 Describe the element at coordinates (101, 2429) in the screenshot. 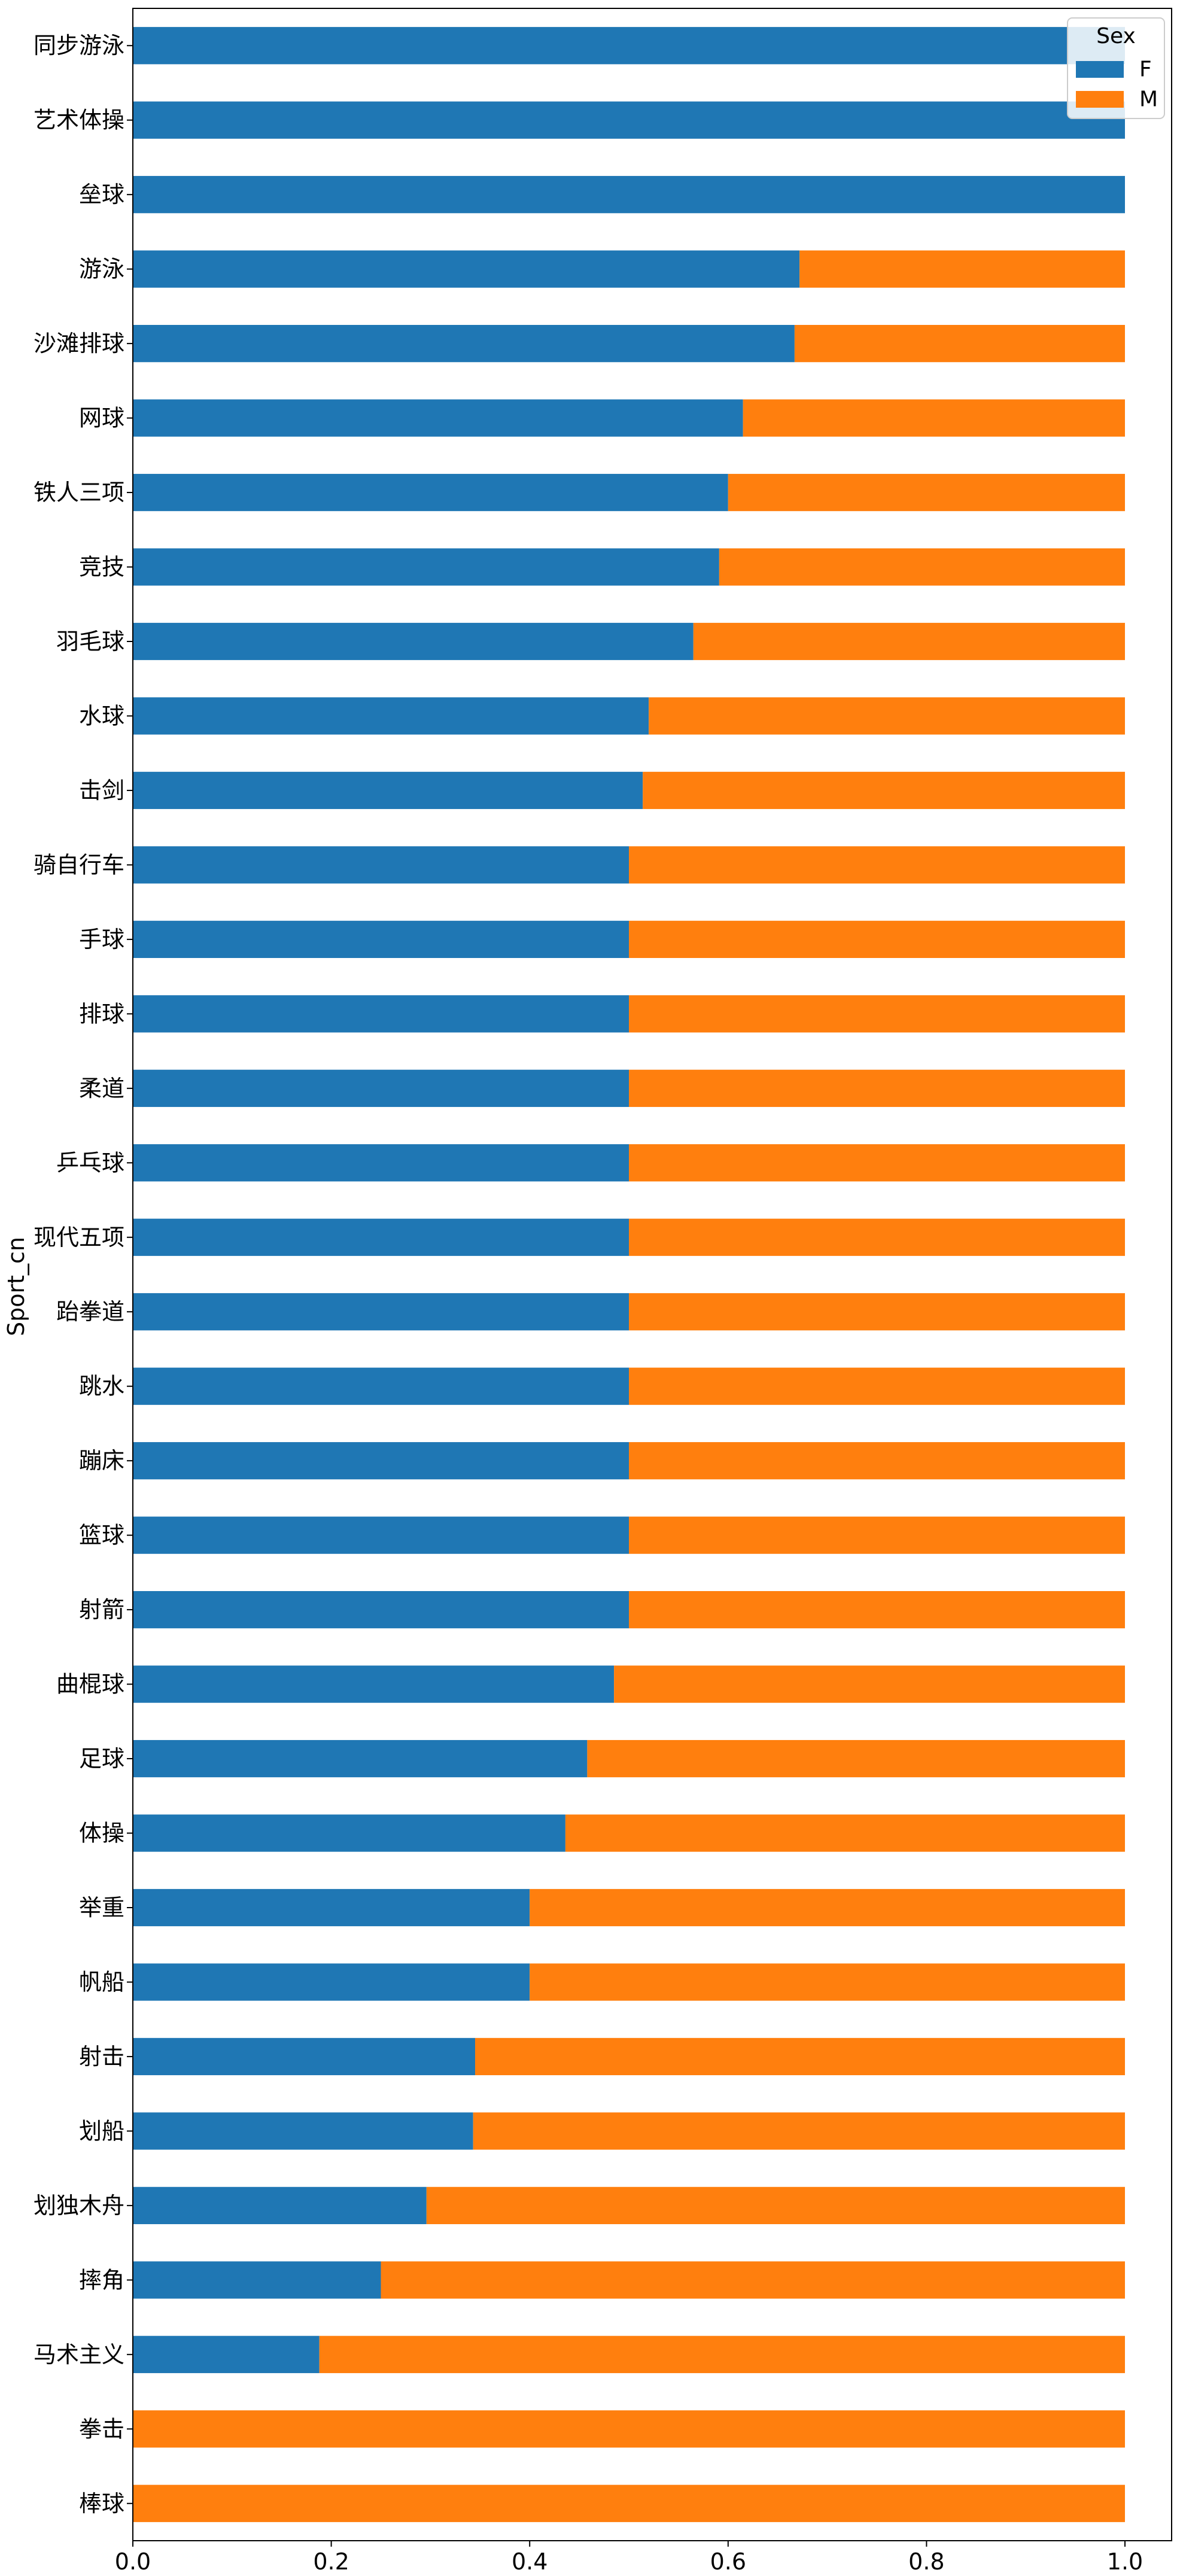

I see `y-tick-label: 拳击` at that location.